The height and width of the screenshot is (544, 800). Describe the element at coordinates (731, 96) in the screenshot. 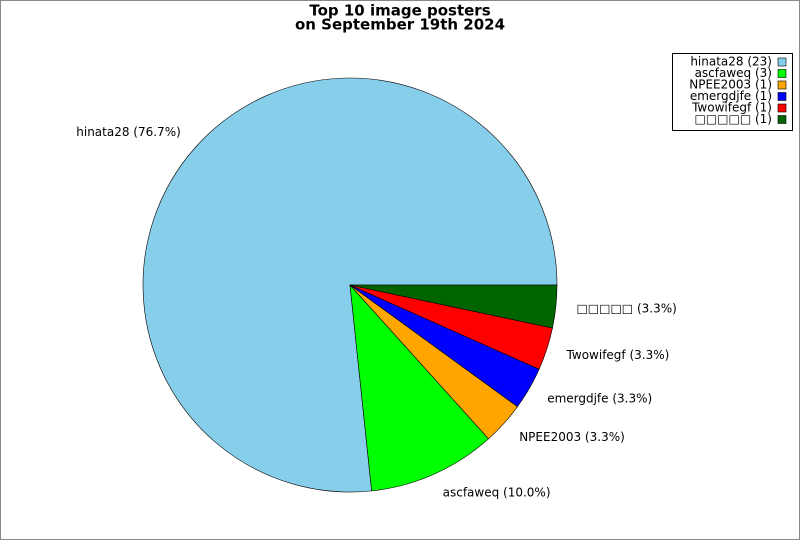

I see `legend-label: emergdjfe (1)` at that location.